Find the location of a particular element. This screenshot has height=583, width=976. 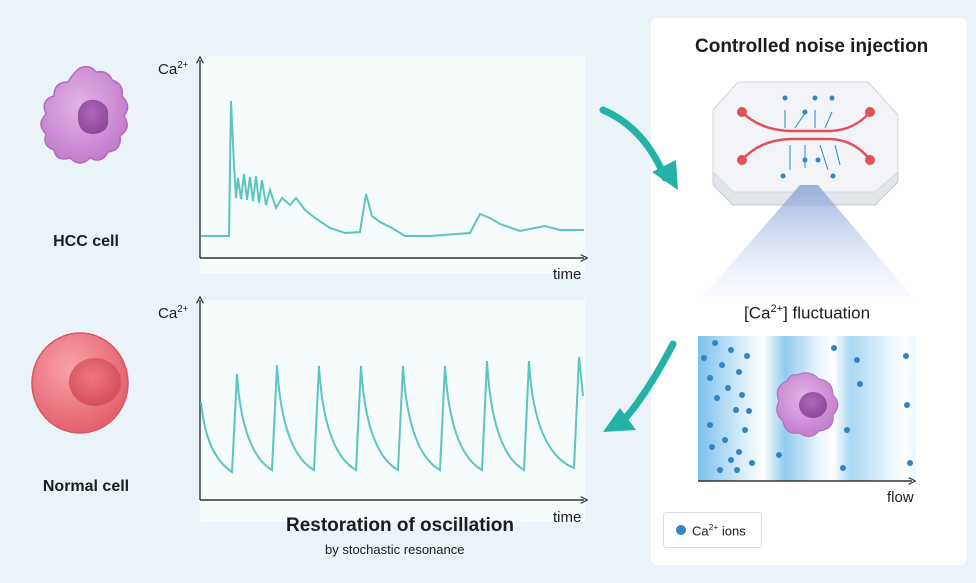

hcc-cell-label: HCC cell is located at coordinates (86, 241).